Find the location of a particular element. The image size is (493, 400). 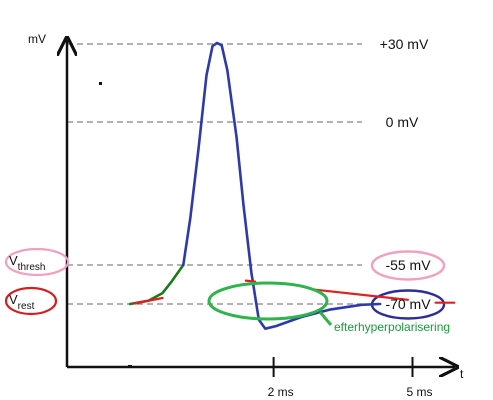

x-tick-label-0: 2 ms is located at coordinates (281, 392).